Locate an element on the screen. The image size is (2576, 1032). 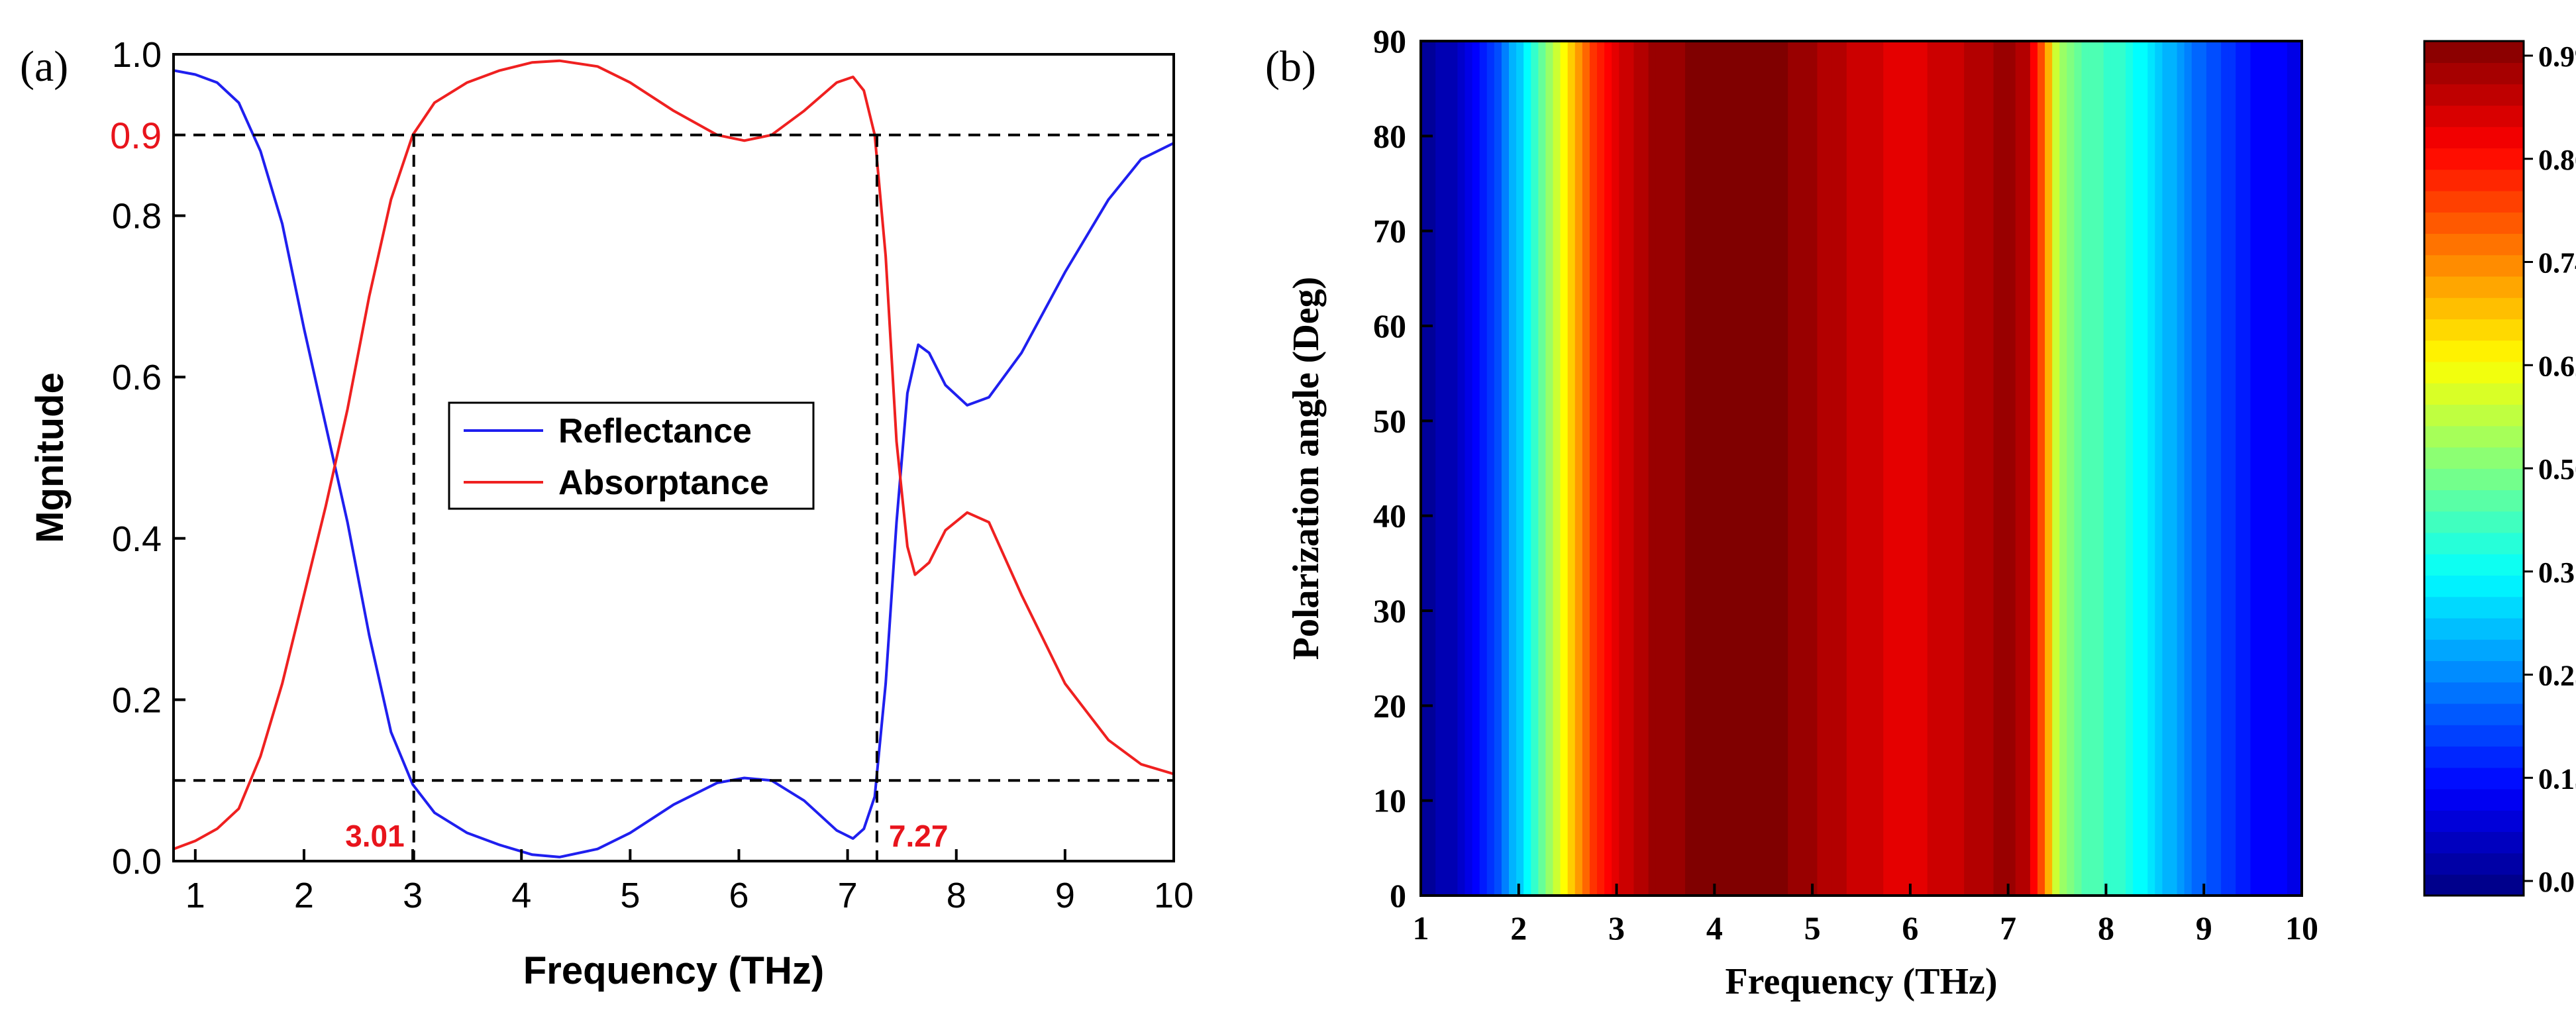
x-tick-label: 5 is located at coordinates (630, 895).